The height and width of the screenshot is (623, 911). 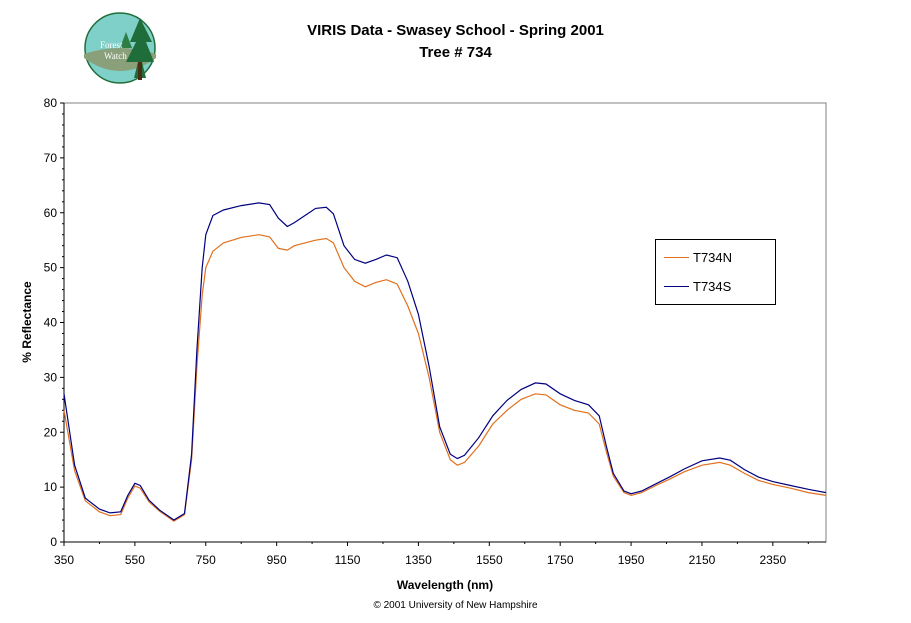 What do you see at coordinates (455, 605) in the screenshot?
I see `copyright-footer: © 2001 University of New Hampshire` at bounding box center [455, 605].